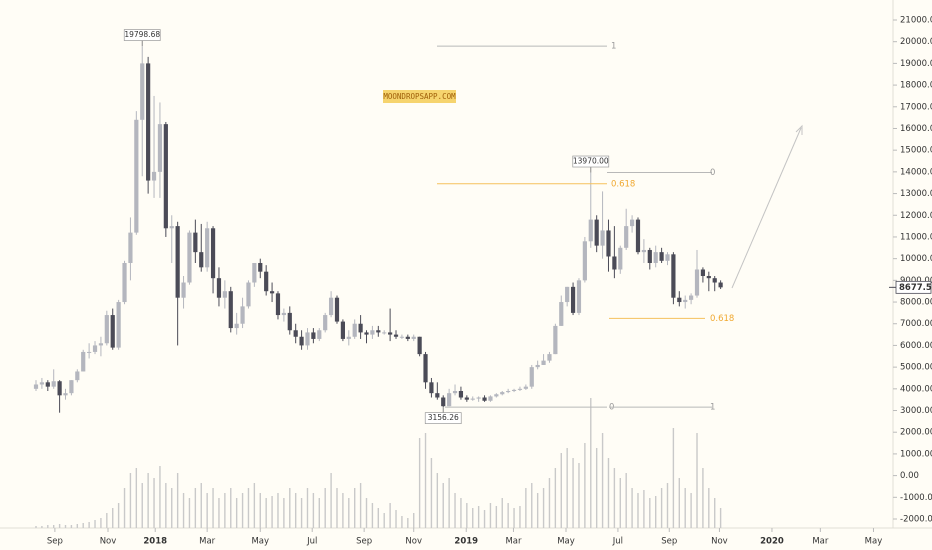 Image resolution: width=932 pixels, height=550 pixels. Describe the element at coordinates (142, 35) in the screenshot. I see `extreme-label-box` at that location.